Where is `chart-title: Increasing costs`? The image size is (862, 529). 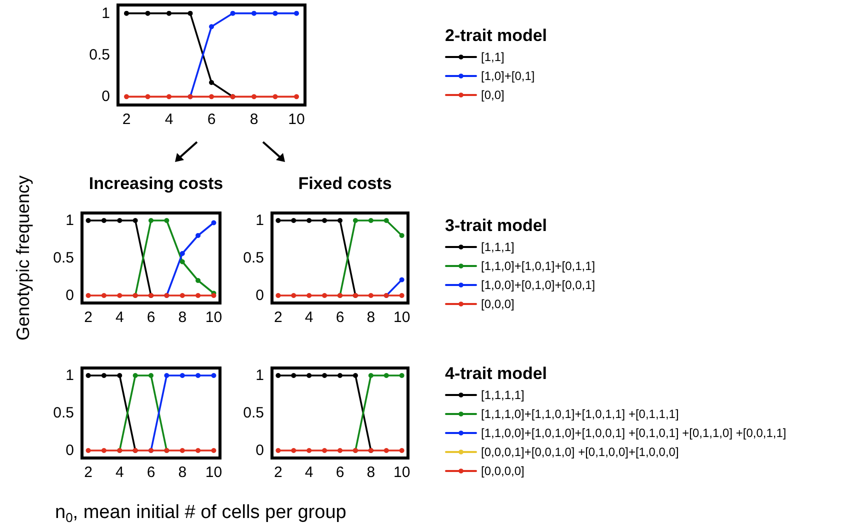
chart-title: Increasing costs is located at coordinates (156, 183).